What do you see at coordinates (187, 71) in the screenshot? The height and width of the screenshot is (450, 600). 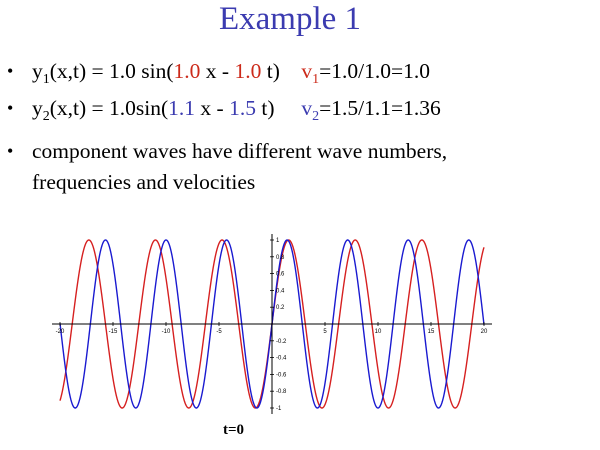 I see `wave-number: 1.0` at bounding box center [187, 71].